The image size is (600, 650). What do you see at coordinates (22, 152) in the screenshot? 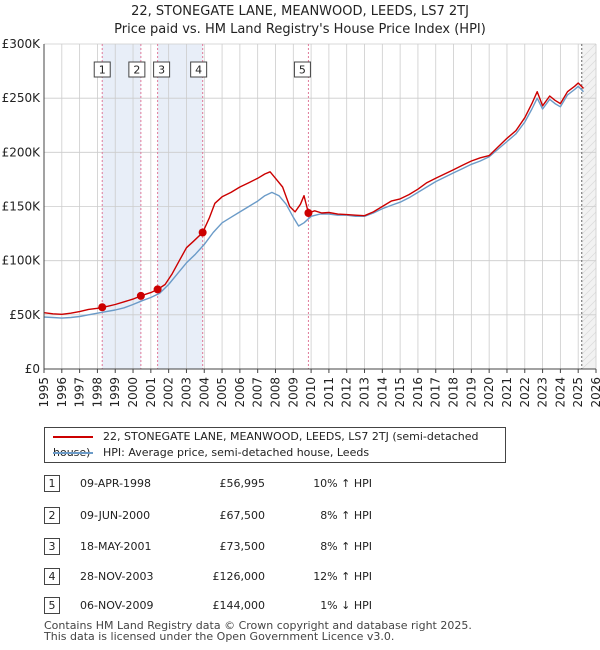
I see `y-tick-label: £200K` at bounding box center [22, 152].